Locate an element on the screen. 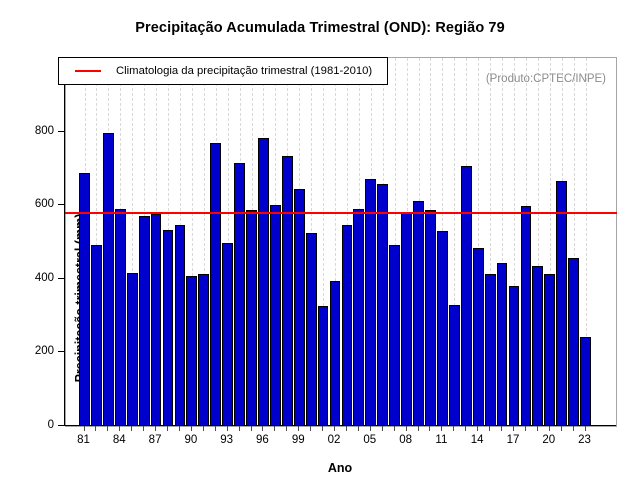  bar-1990 is located at coordinates (192, 350).